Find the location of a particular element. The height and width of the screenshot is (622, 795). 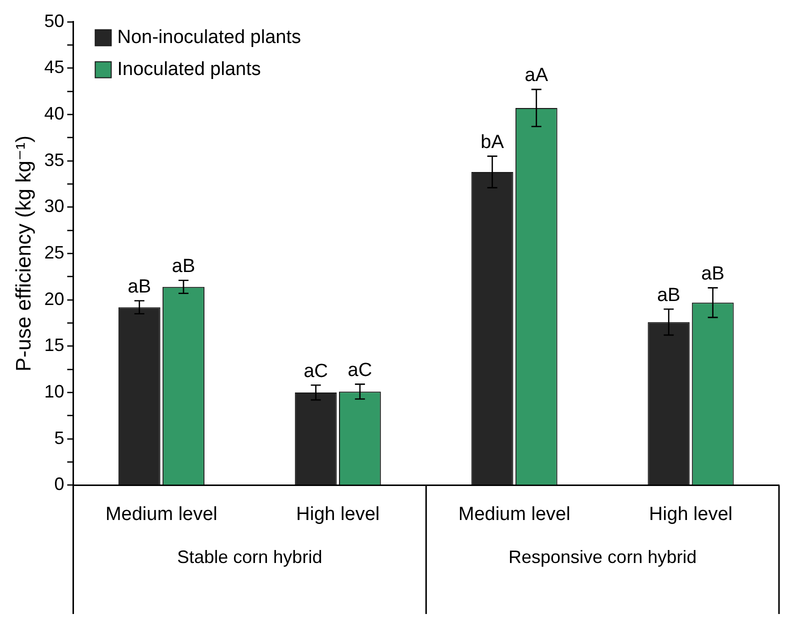

y-tick-label: 15 is located at coordinates (54, 345).